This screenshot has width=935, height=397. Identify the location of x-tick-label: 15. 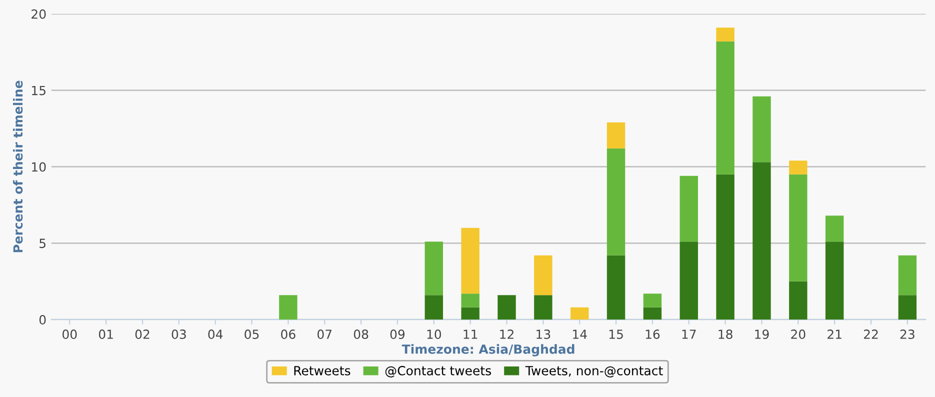
(616, 334).